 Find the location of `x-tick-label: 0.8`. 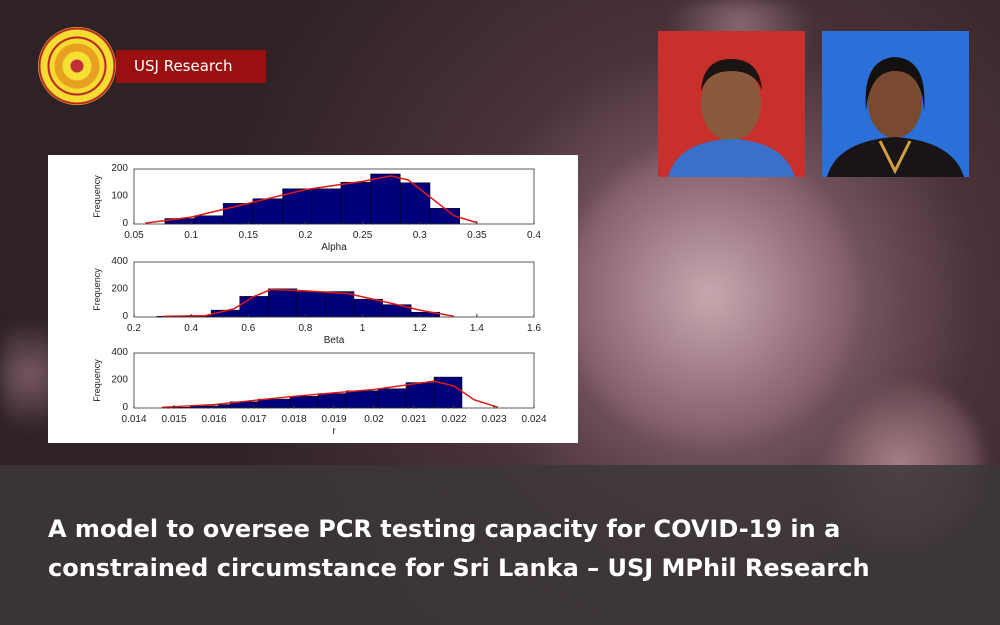

x-tick-label: 0.8 is located at coordinates (305, 328).